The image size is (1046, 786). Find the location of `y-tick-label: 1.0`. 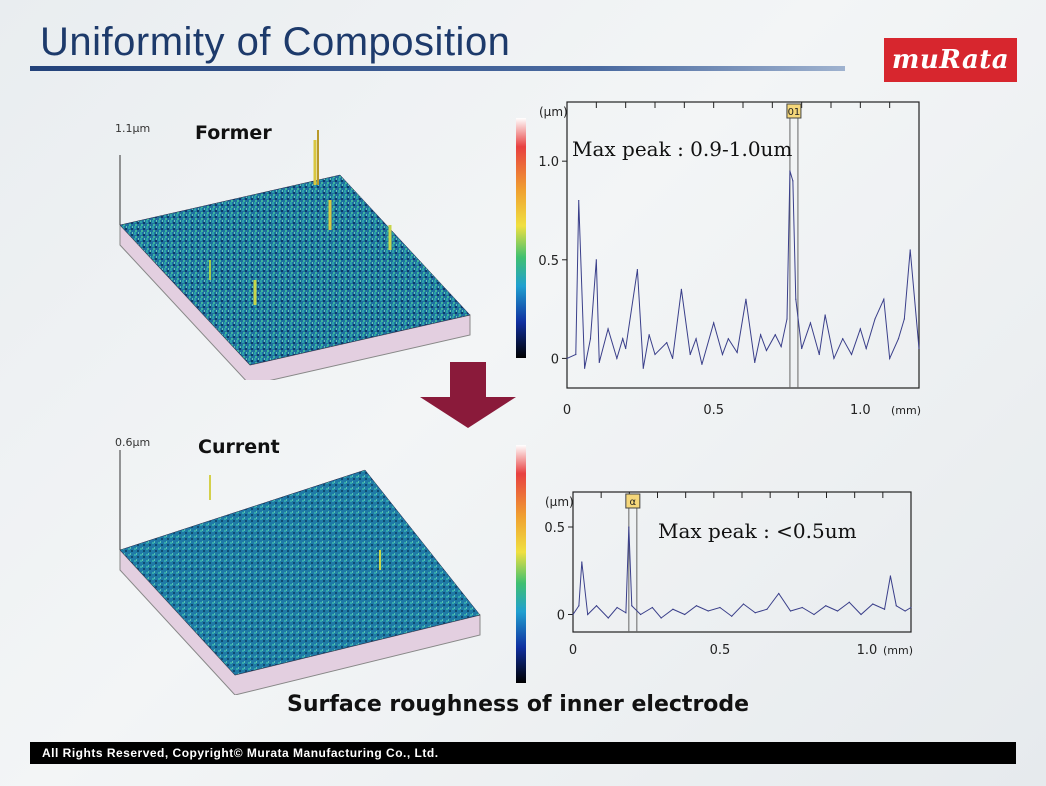

y-tick-label: 1.0 is located at coordinates (548, 162).